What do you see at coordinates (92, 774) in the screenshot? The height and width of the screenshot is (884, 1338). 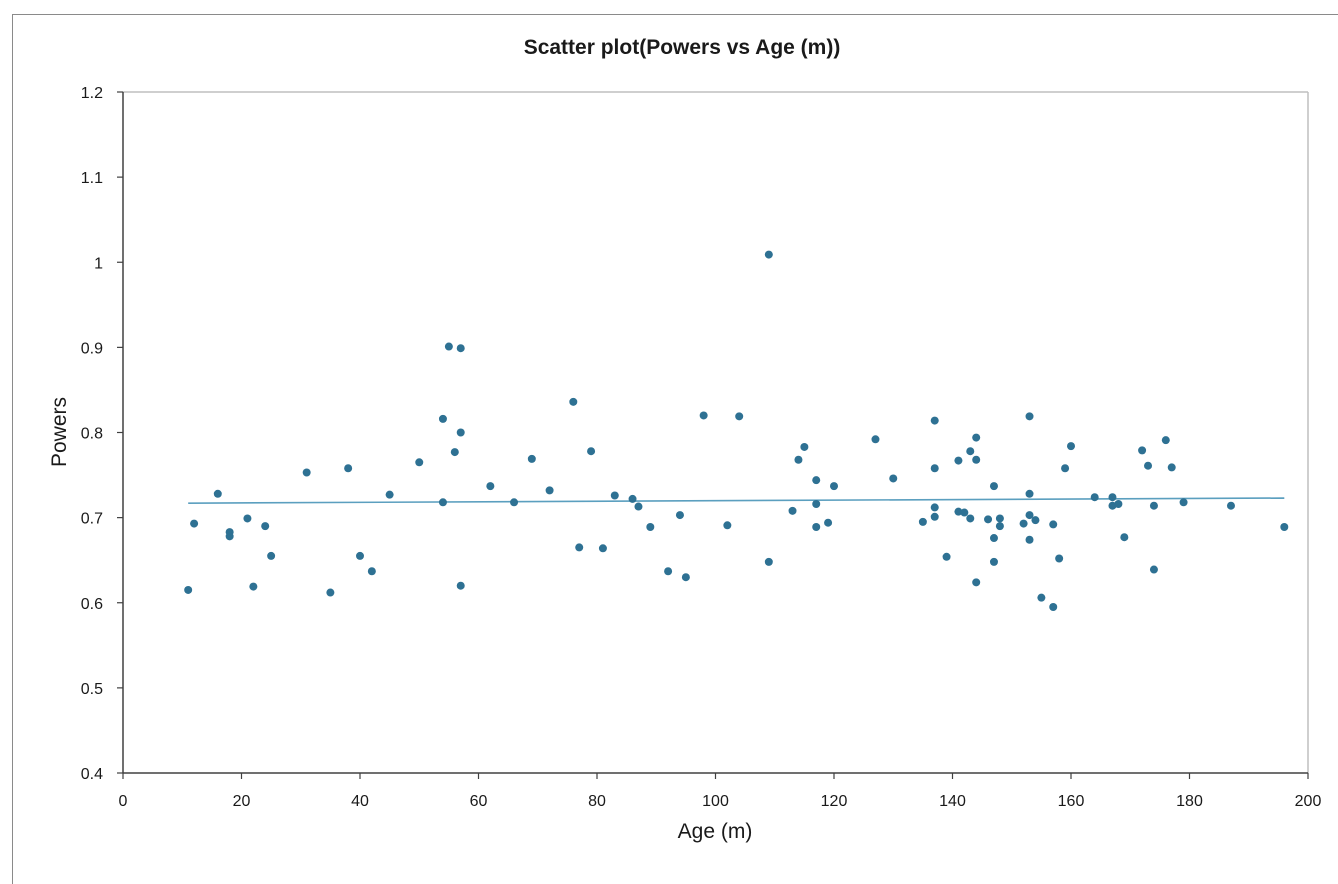 I see `y-tick-label: 0.4` at bounding box center [92, 774].